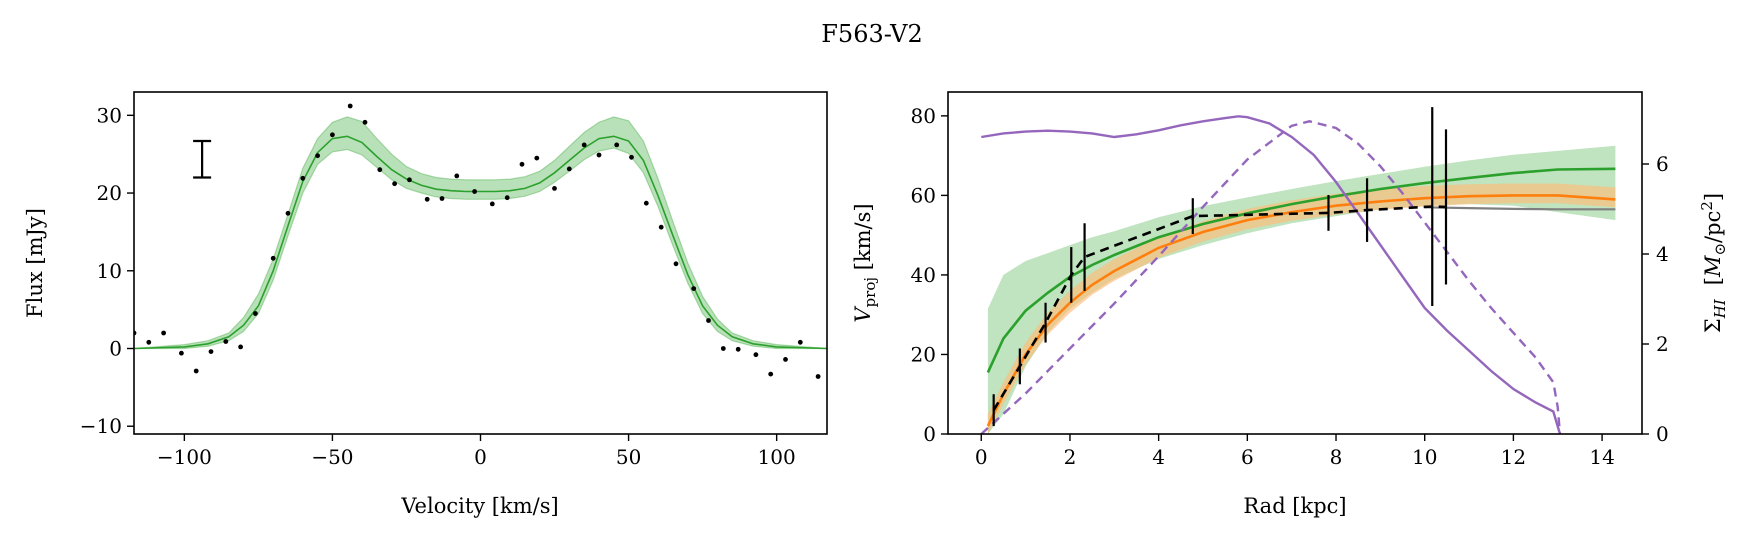  What do you see at coordinates (923, 195) in the screenshot?
I see `right-y-tick-label: 60` at bounding box center [923, 195].